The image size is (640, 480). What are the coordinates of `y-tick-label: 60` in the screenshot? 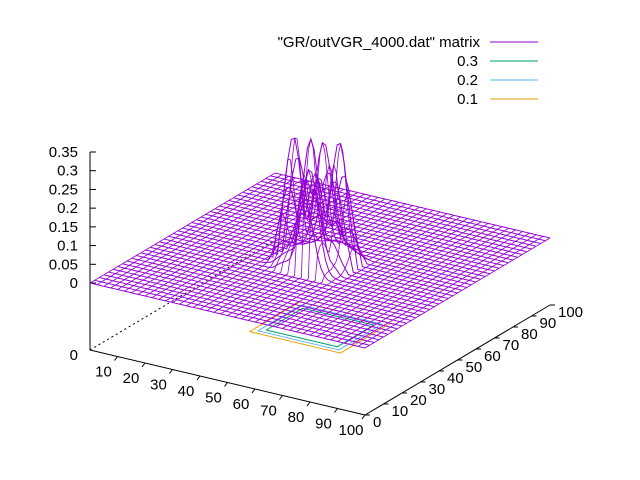 It's located at (492, 356).